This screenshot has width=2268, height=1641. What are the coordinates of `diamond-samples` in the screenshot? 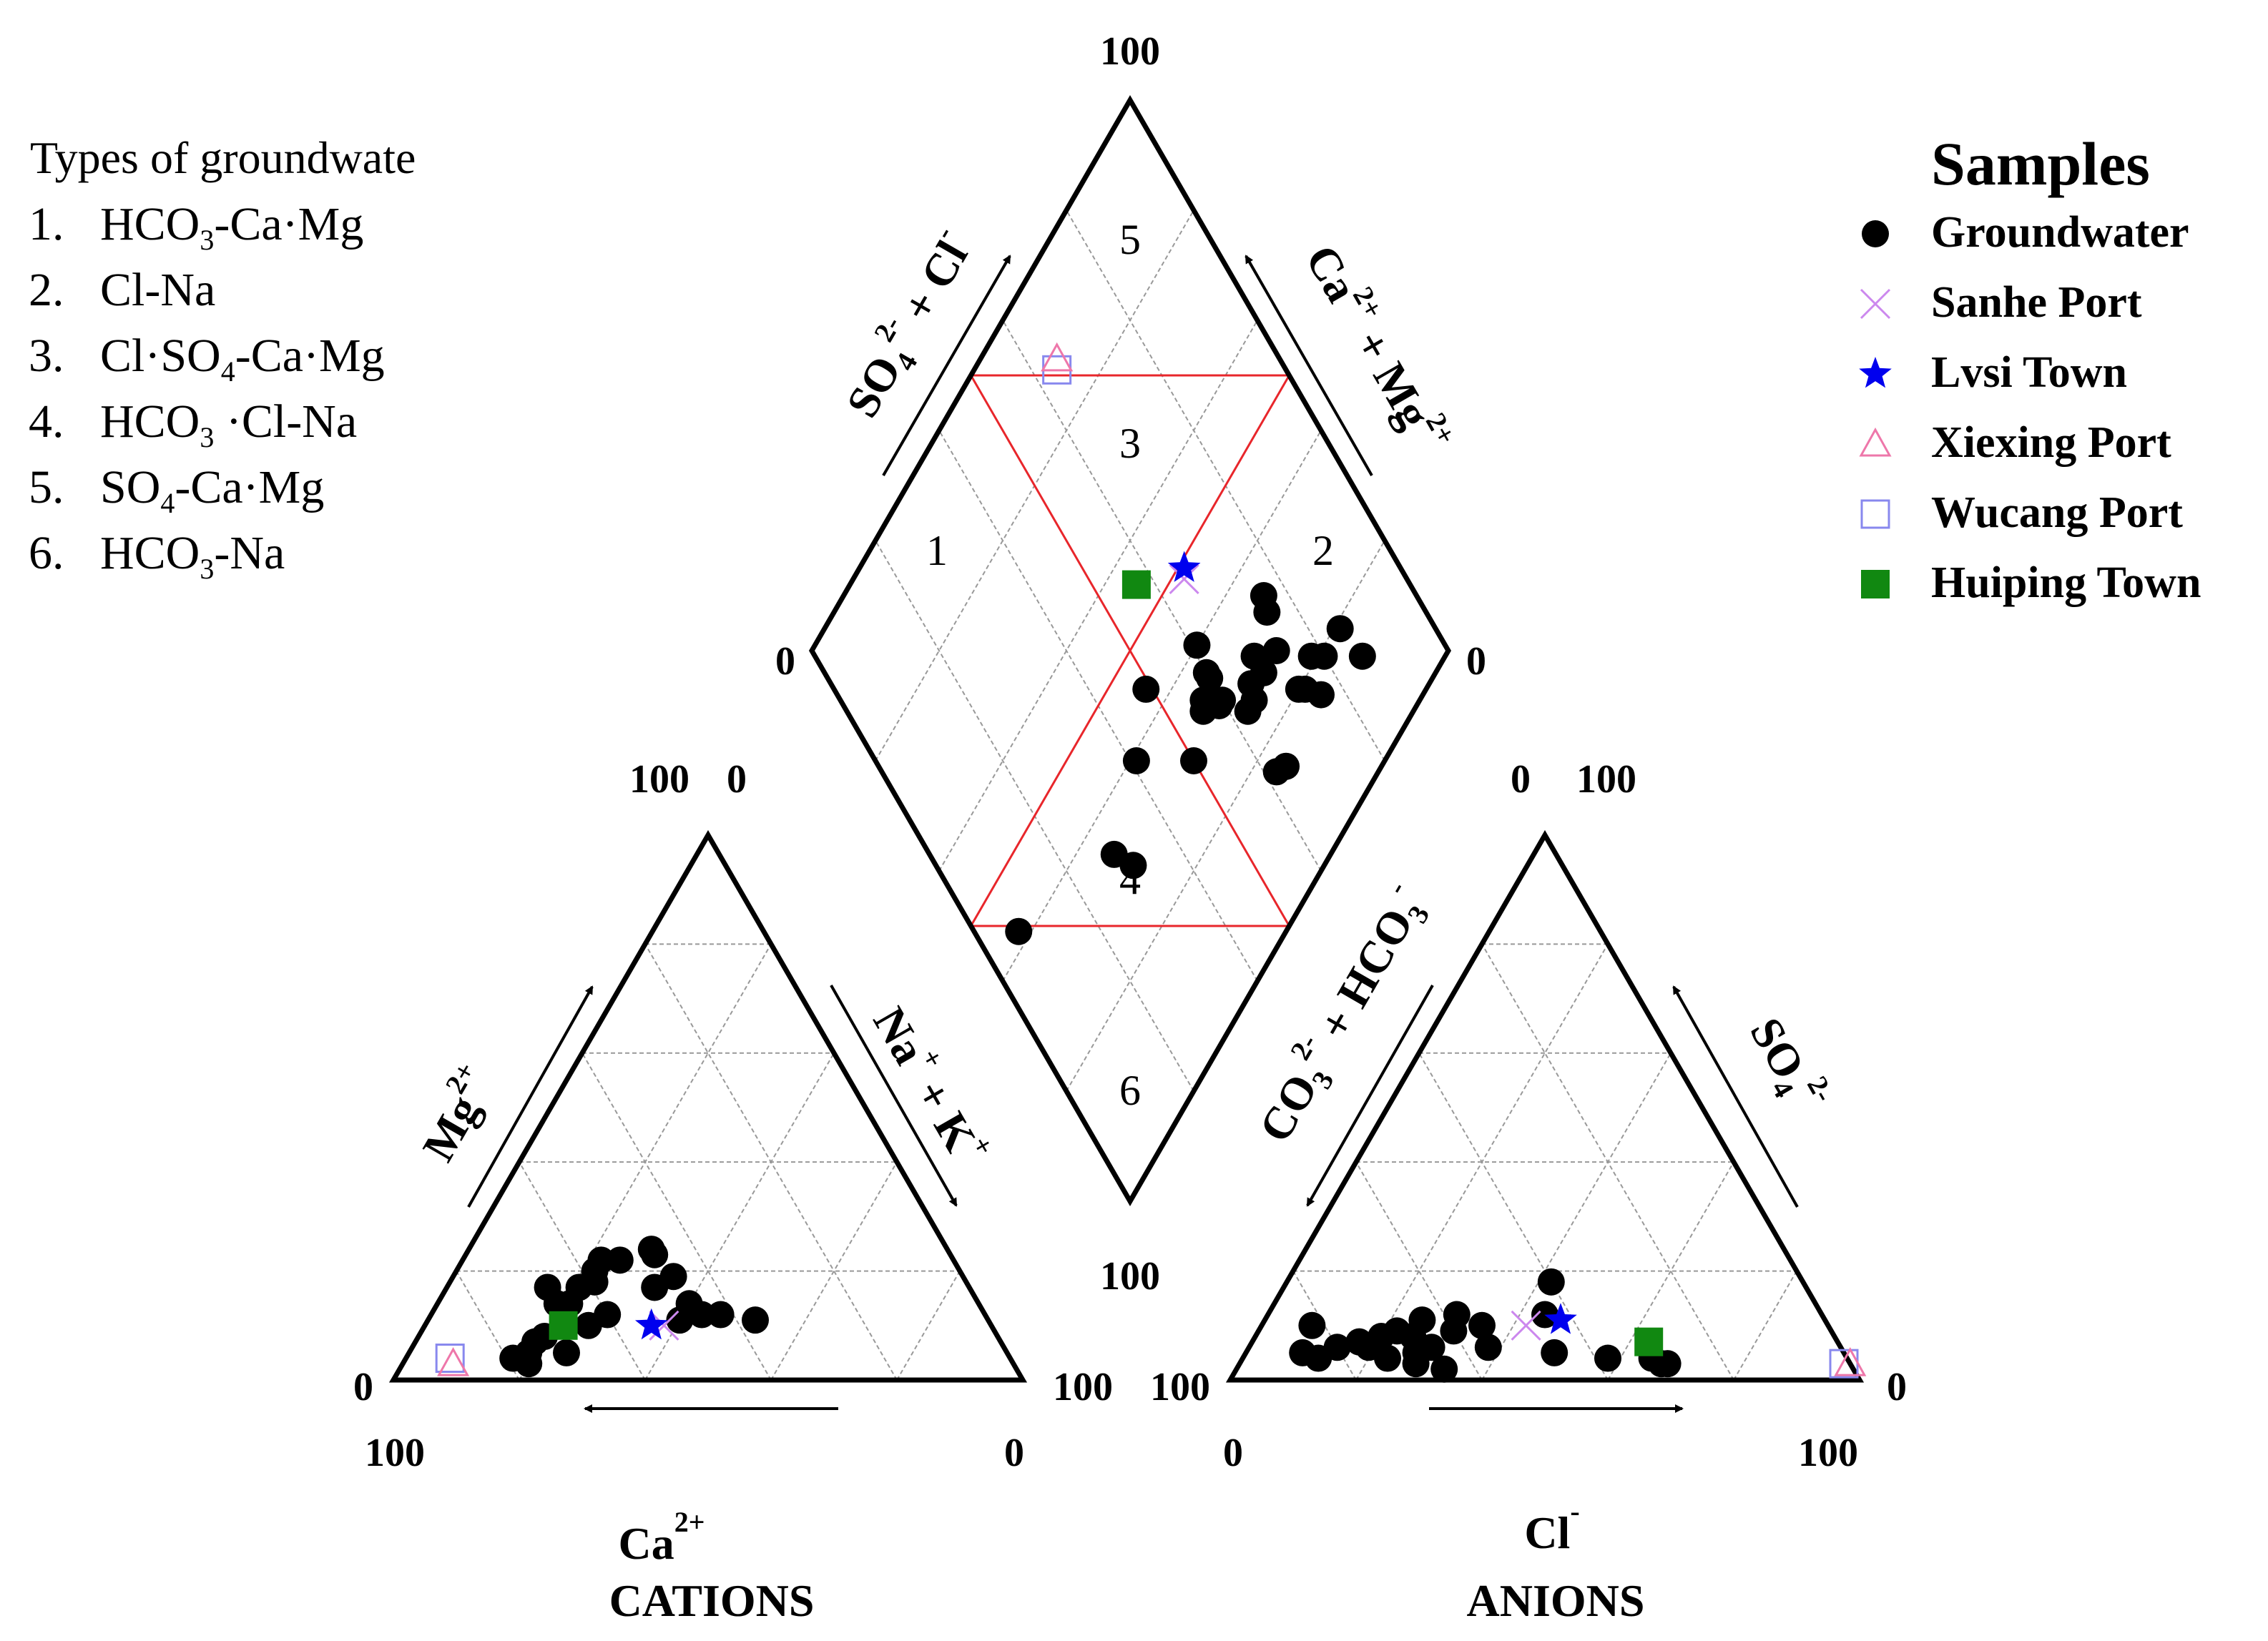 It's located at (1190, 643).